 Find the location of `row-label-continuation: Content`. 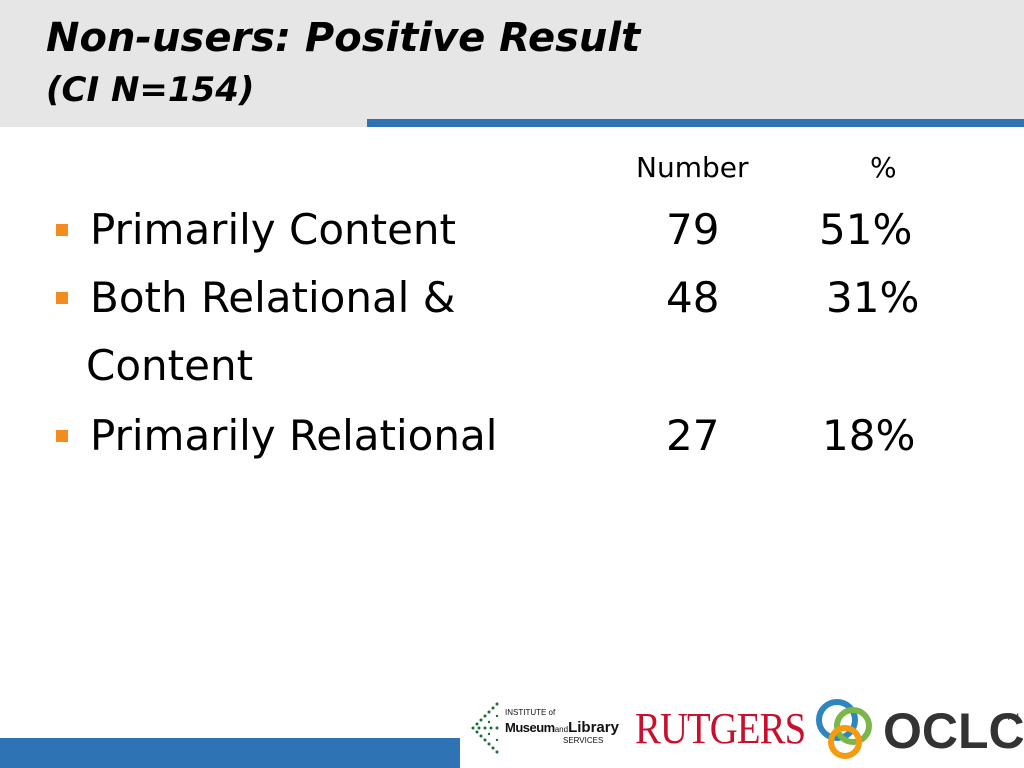

row-label-continuation: Content is located at coordinates (170, 365).